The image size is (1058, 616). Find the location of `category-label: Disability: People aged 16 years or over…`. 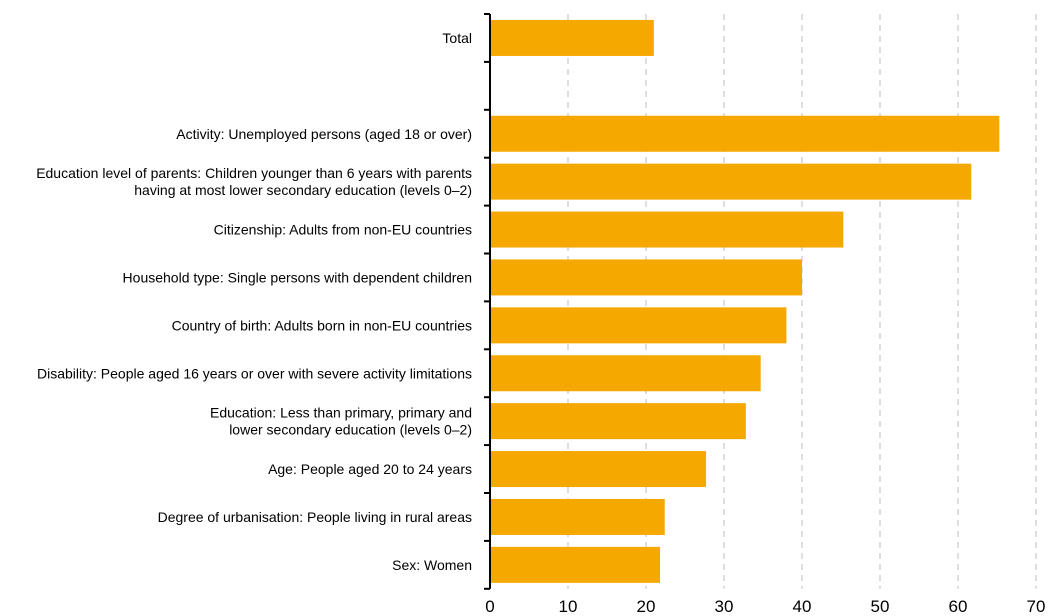

category-label: Disability: People aged 16 years or over… is located at coordinates (254, 373).